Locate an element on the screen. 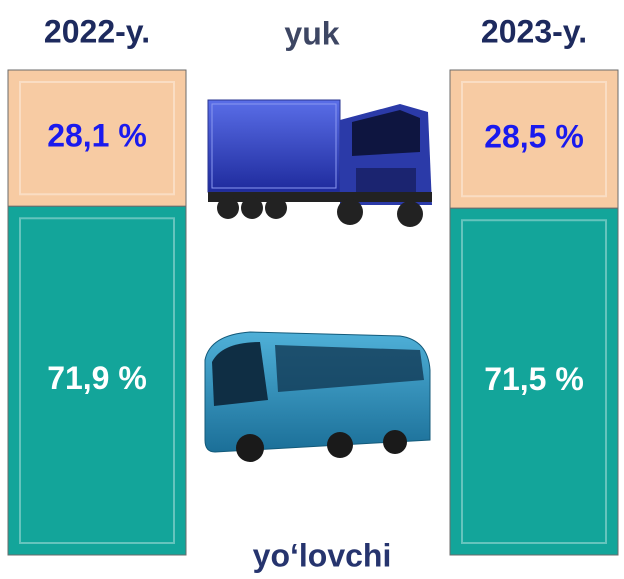 The height and width of the screenshot is (579, 624). series-label: yuk is located at coordinates (311, 33).